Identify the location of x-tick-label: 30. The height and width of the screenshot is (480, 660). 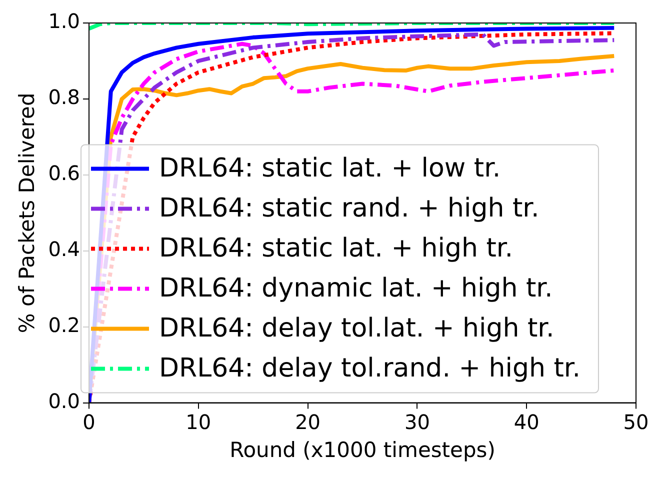
(417, 422).